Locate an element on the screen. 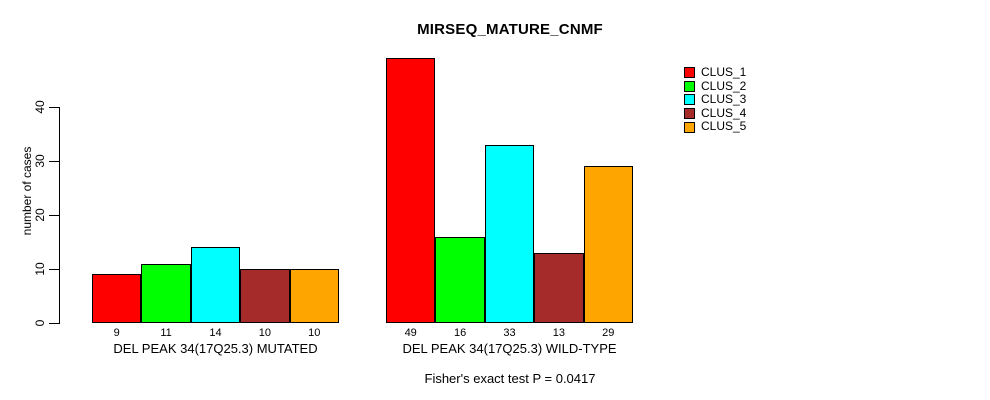  legend-swatch-clus-5-icon is located at coordinates (689, 127).